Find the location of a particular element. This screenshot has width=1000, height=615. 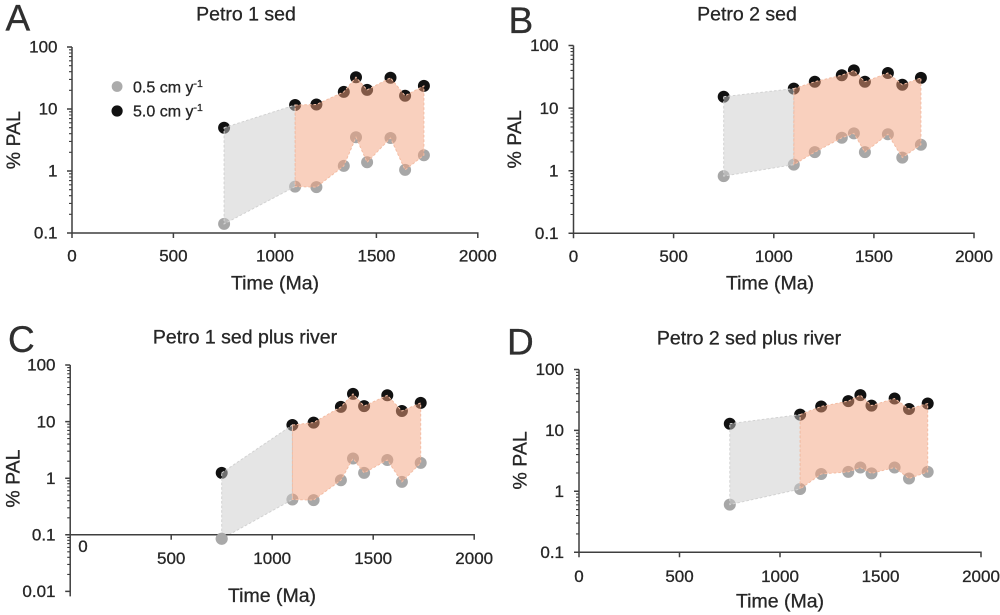

svg-text: Petro 1 sed is located at coordinates (246, 15).